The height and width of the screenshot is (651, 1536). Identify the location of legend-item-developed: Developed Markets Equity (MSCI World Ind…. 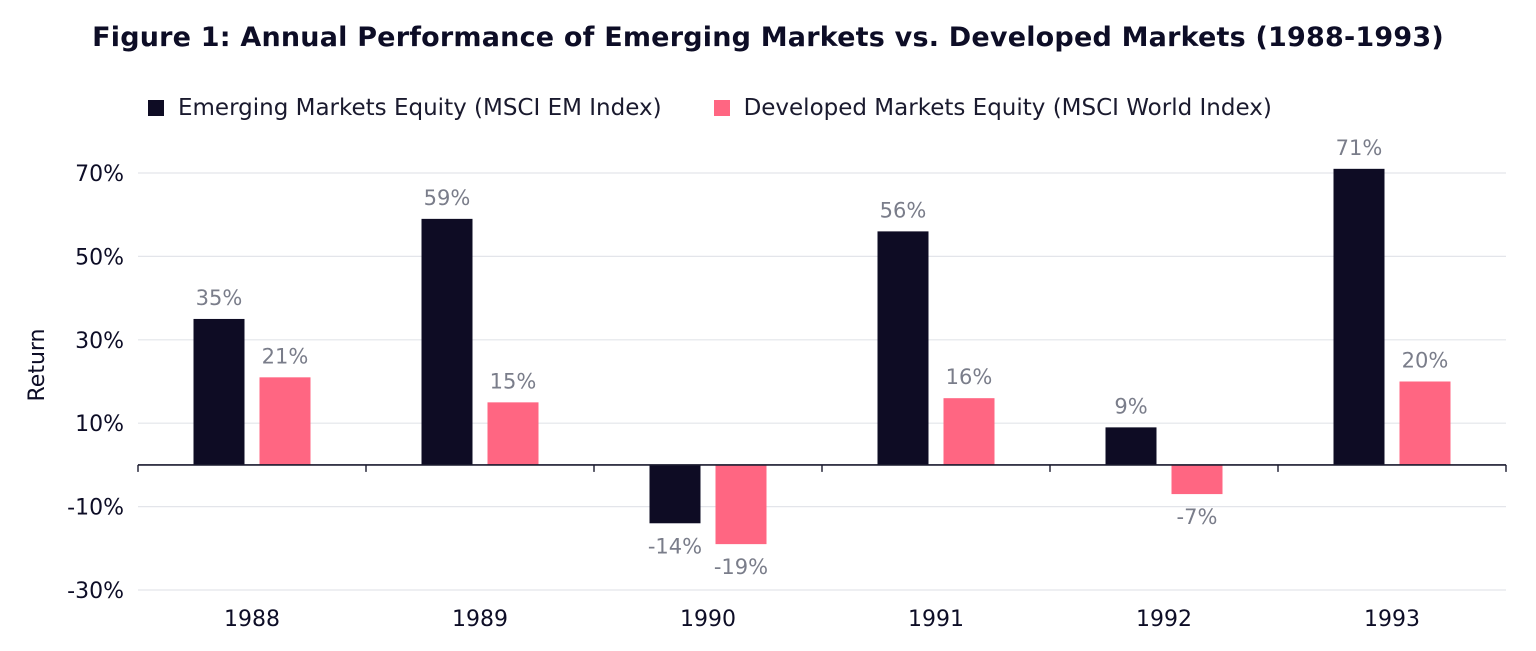
(992, 108).